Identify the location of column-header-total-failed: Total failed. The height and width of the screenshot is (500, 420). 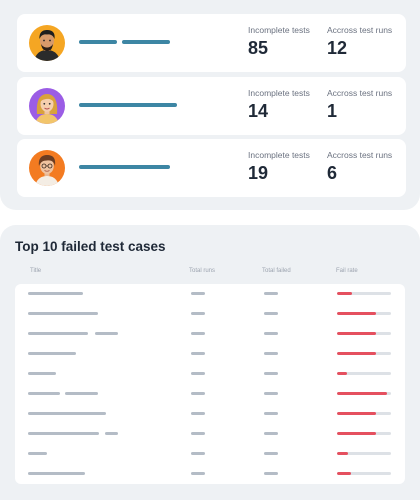
(276, 271).